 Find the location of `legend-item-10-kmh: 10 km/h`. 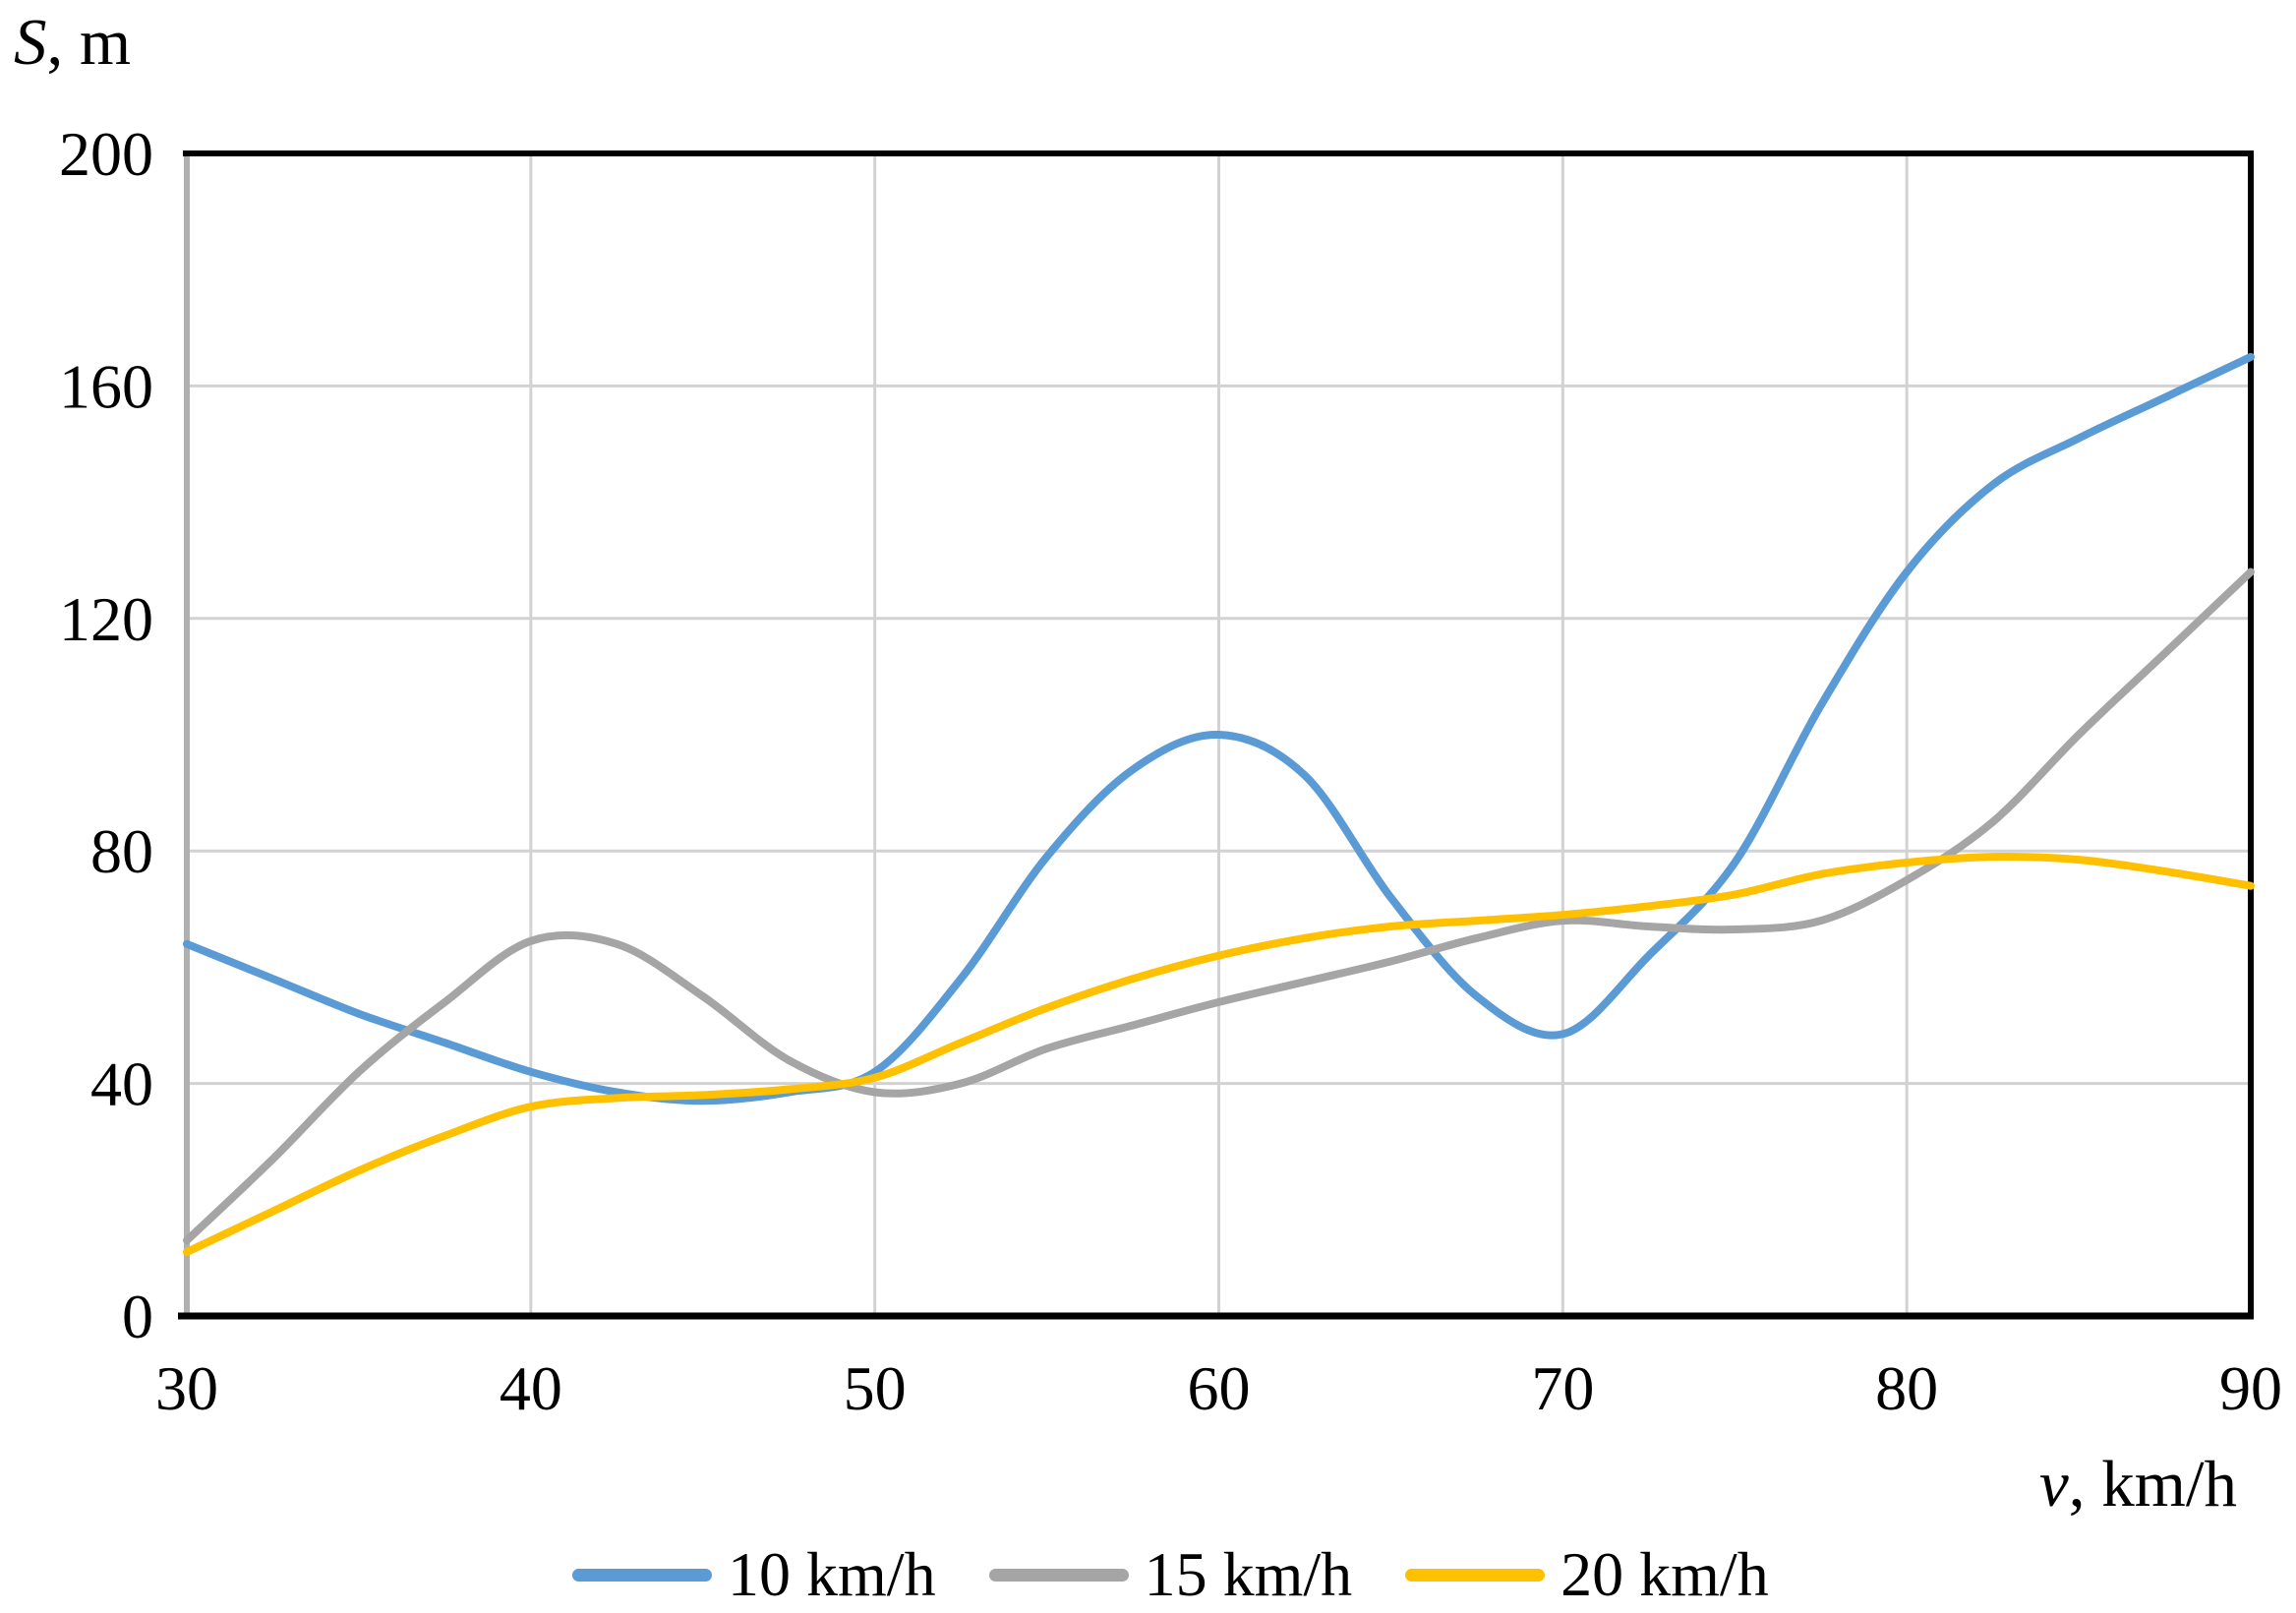

legend-item-10-kmh: 10 km/h is located at coordinates (754, 1574).